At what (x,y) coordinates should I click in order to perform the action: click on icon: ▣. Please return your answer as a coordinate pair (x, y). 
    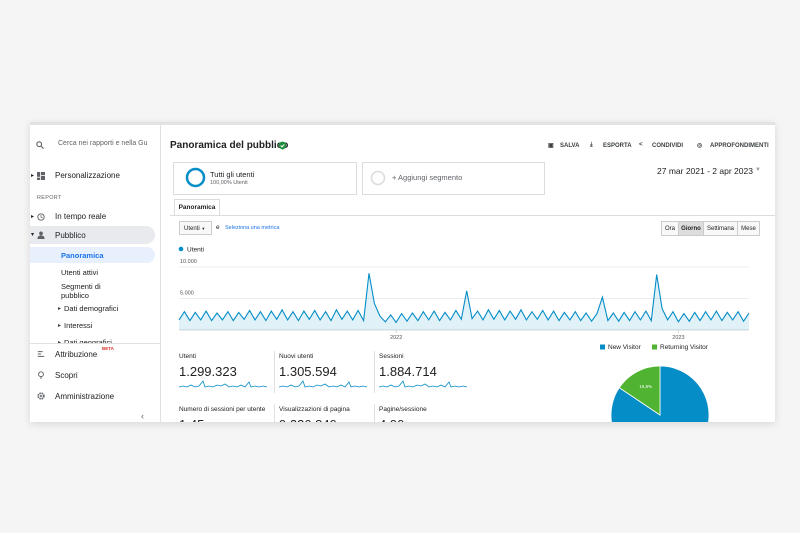
    Looking at the image, I should click on (551, 146).